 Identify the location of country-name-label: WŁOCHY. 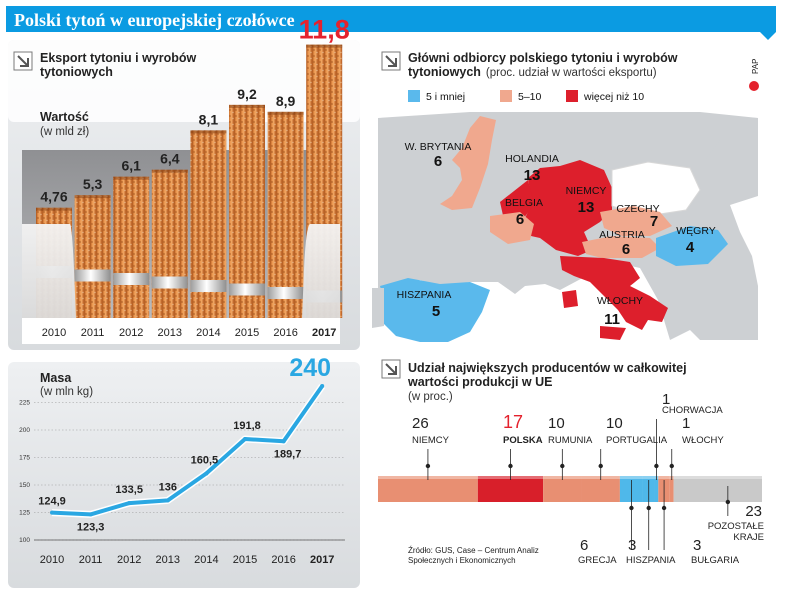
(620, 301).